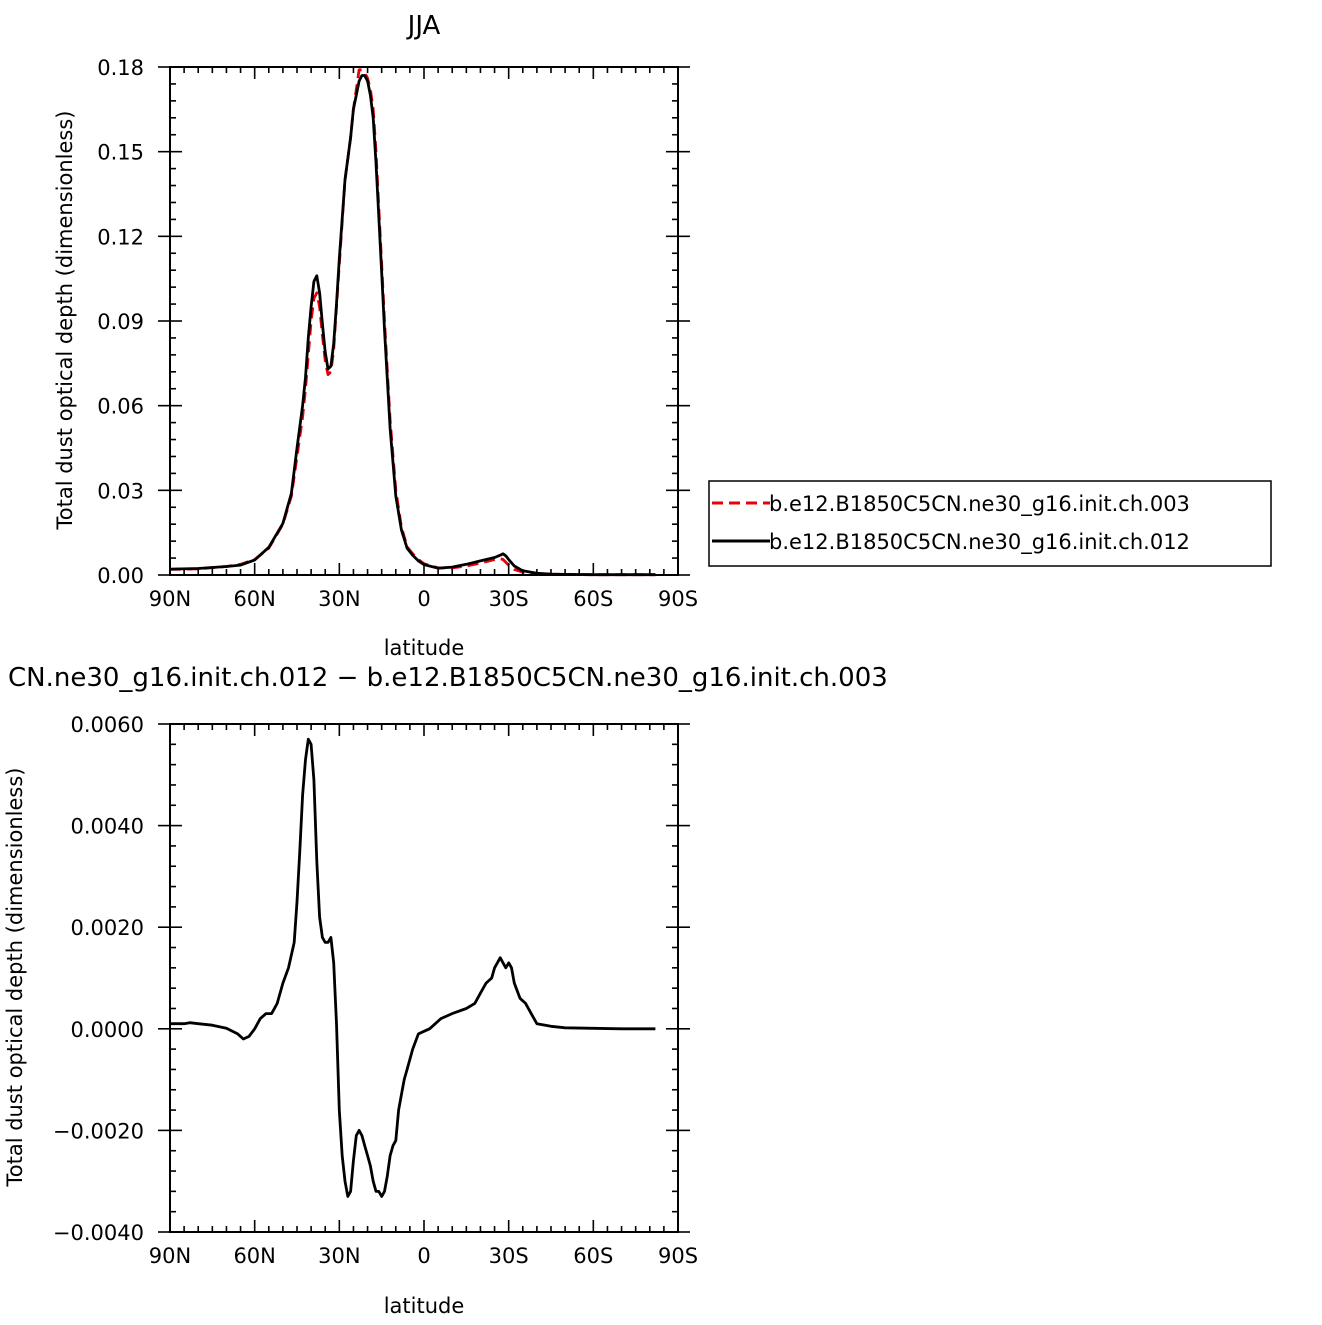 The image size is (1322, 1325). What do you see at coordinates (107, 725) in the screenshot?
I see `y-tick-label: 0.0060` at bounding box center [107, 725].